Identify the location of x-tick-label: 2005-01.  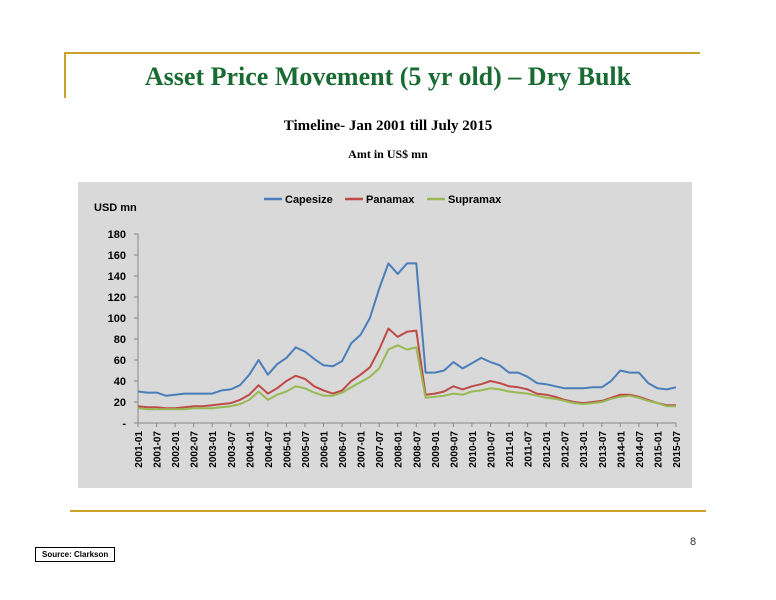
(287, 449).